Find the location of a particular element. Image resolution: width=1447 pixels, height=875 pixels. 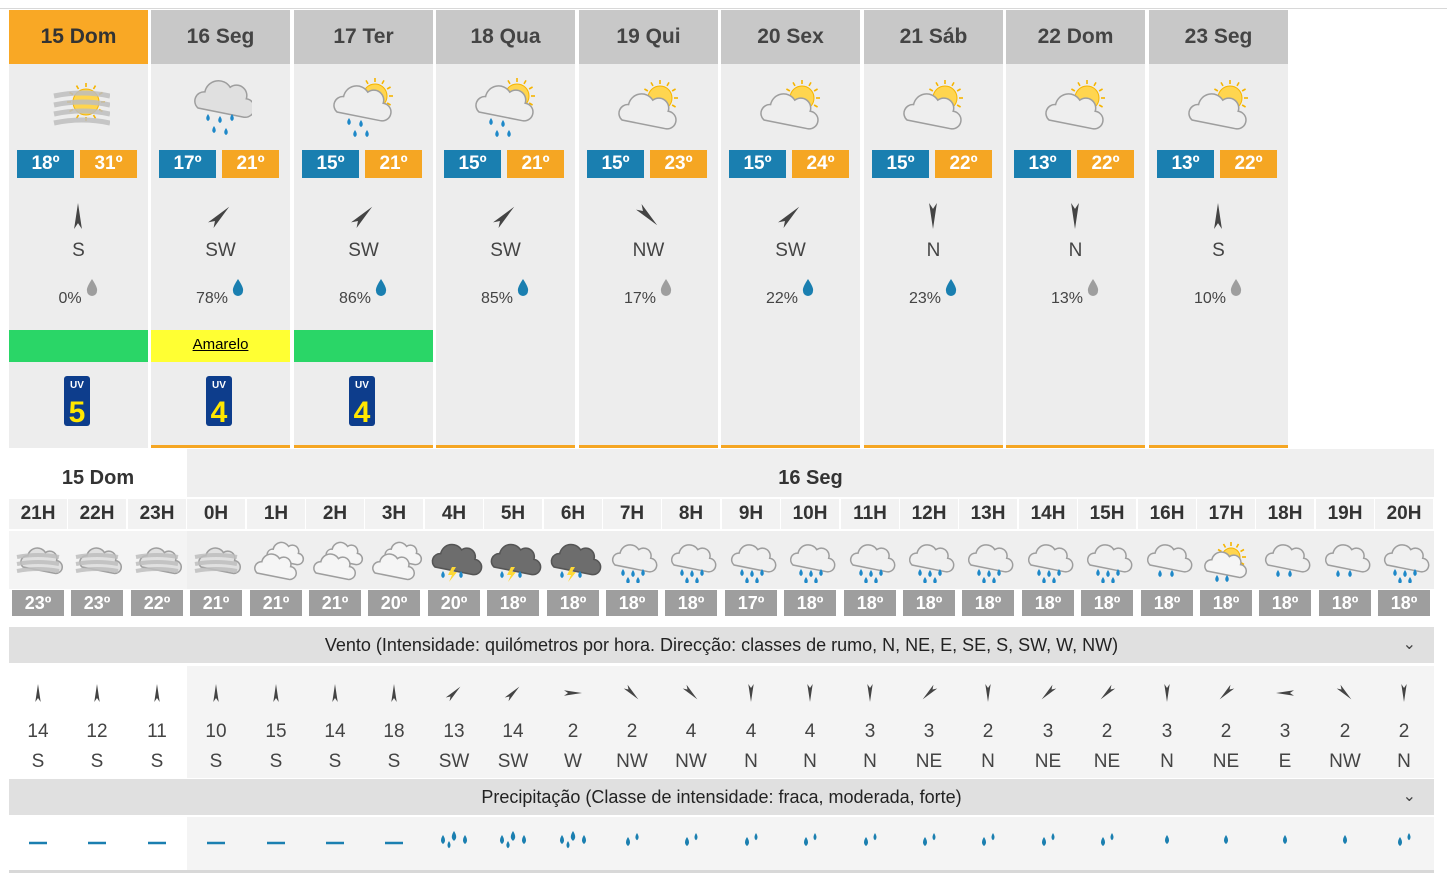

hour-label: 16H is located at coordinates (1167, 514).